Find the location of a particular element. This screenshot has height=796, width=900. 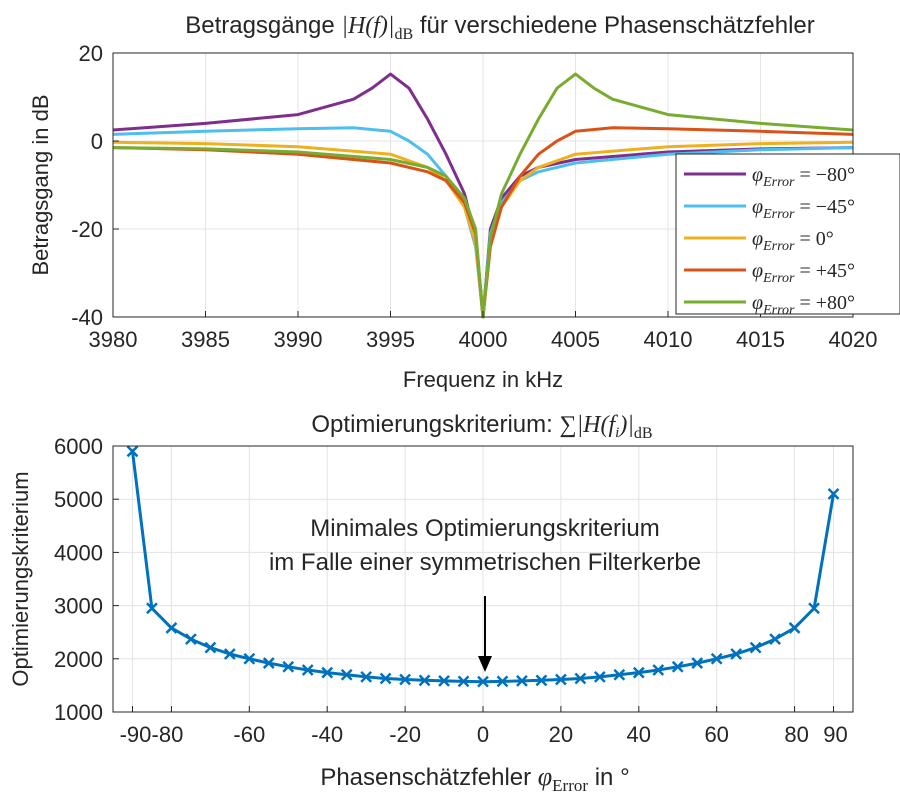

chart1-x-tick-label: 4020 is located at coordinates (853, 339).